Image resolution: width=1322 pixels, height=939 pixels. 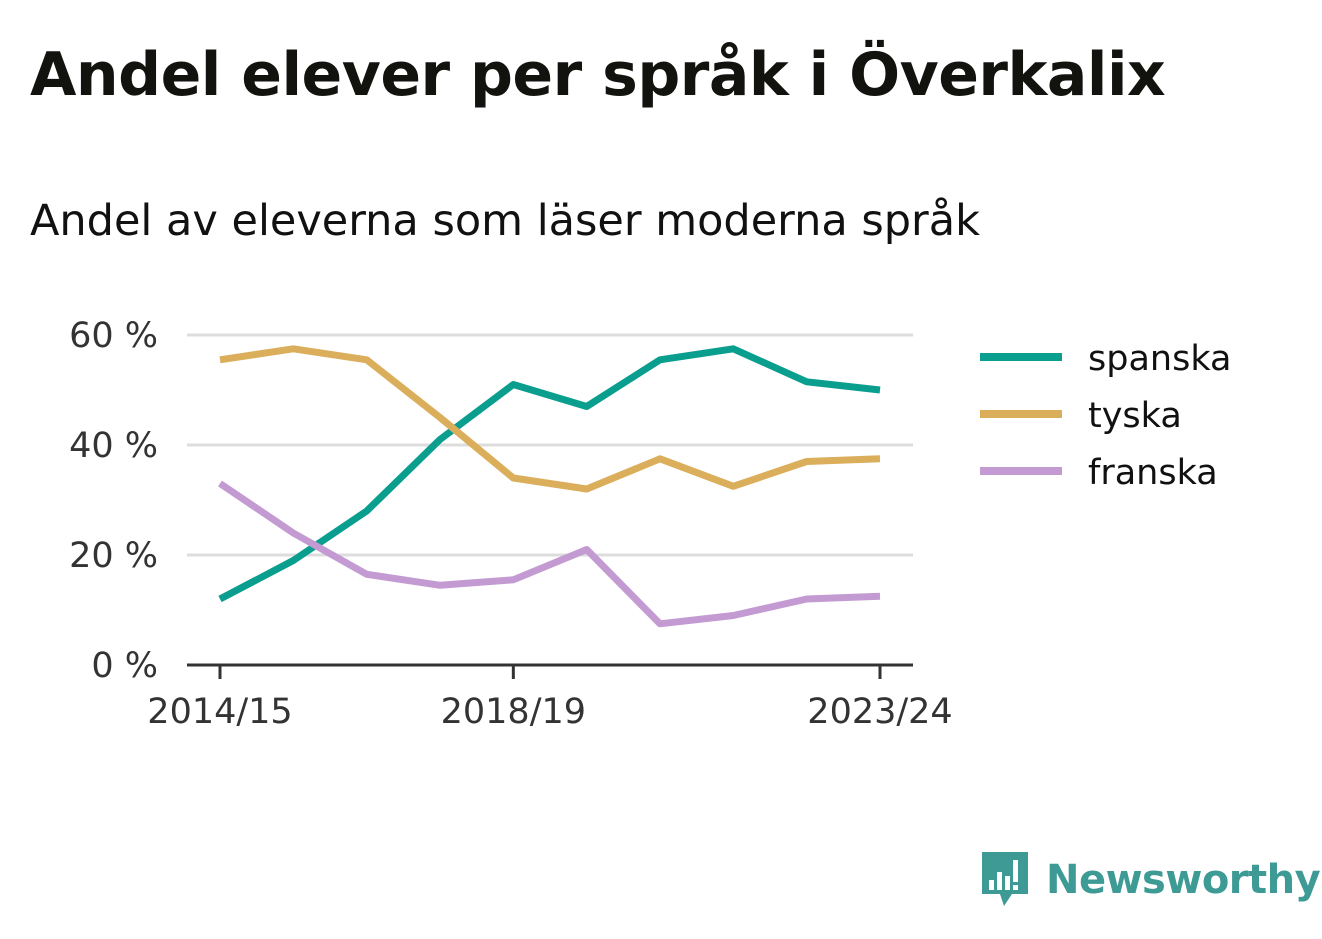 I want to click on y-tick-label: 0 %, so click(x=124, y=666).